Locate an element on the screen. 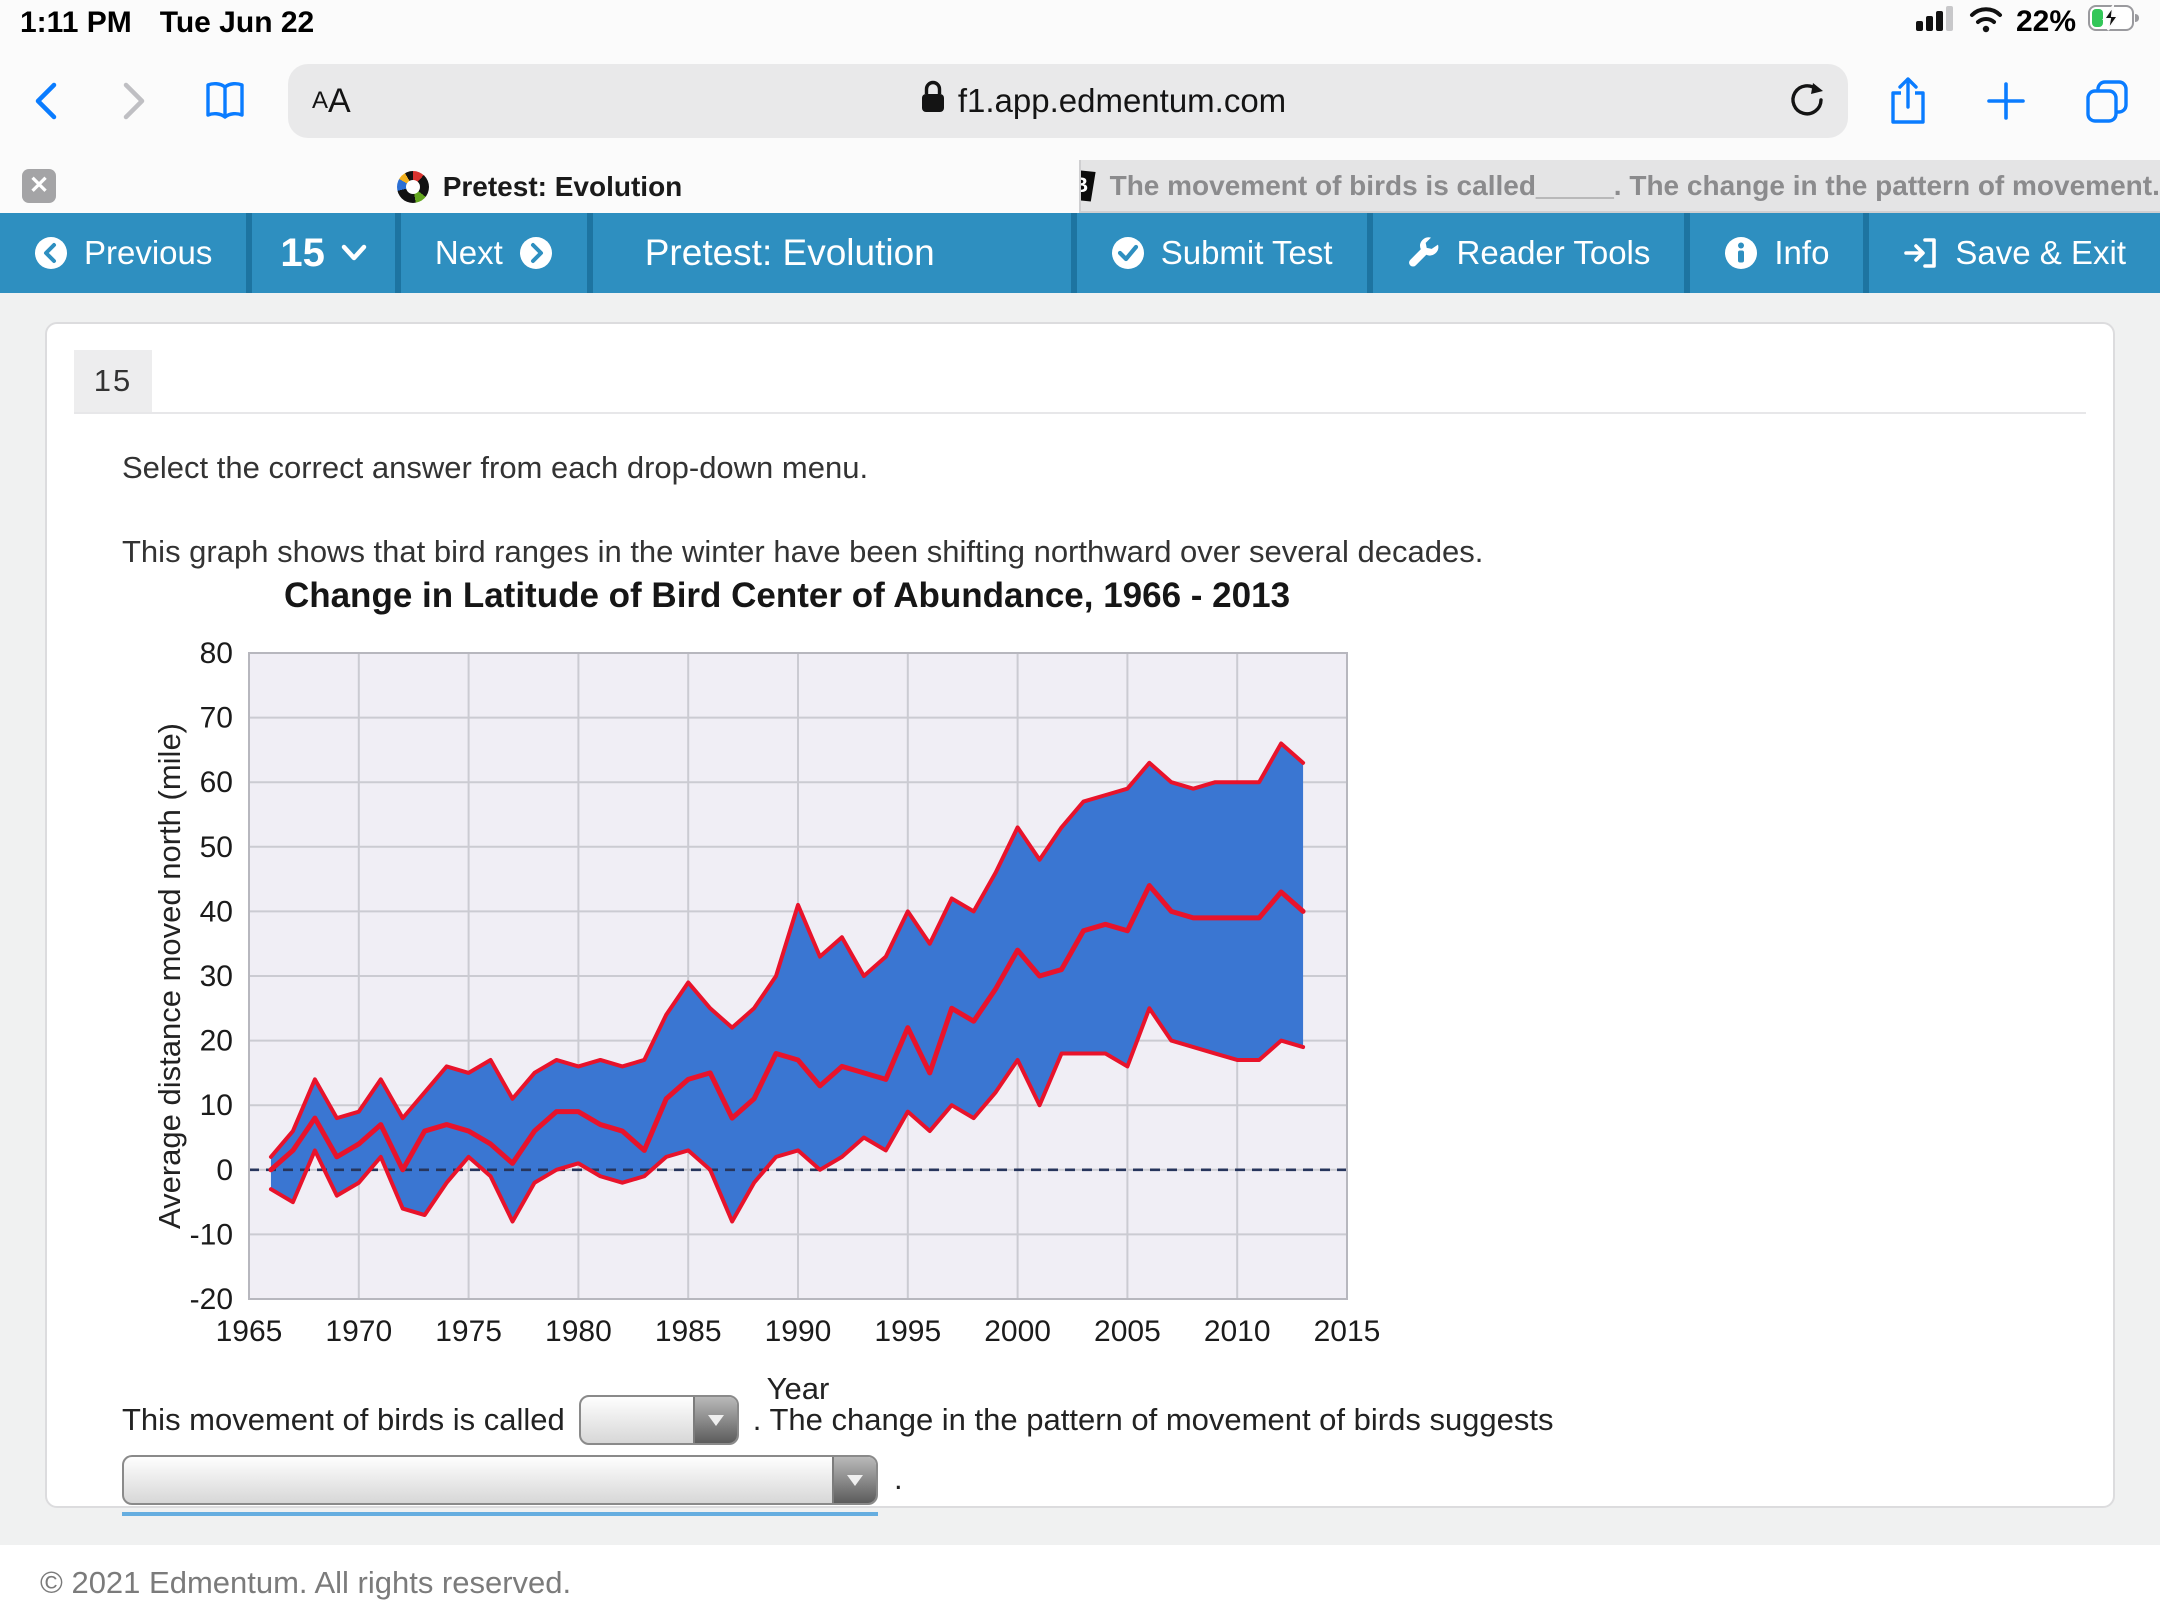 Image resolution: width=2160 pixels, height=1620 pixels. status-time: 1:11 PM is located at coordinates (76, 22).